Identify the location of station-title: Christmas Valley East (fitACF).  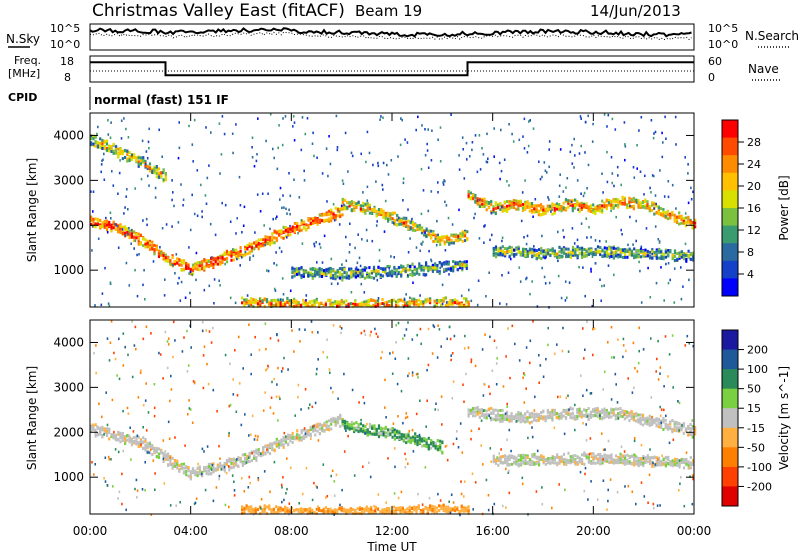
(218, 11).